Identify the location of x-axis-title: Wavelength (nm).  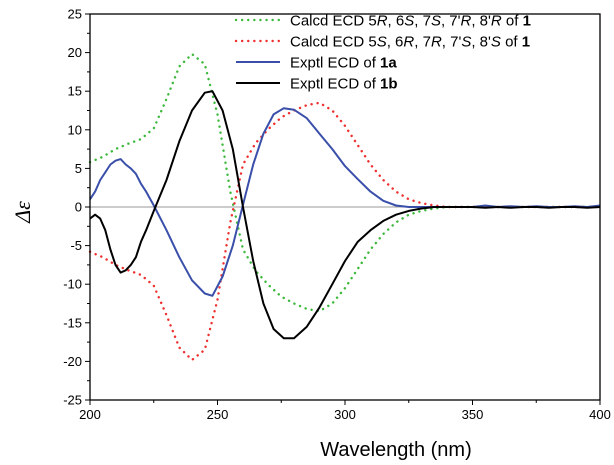
(396, 450).